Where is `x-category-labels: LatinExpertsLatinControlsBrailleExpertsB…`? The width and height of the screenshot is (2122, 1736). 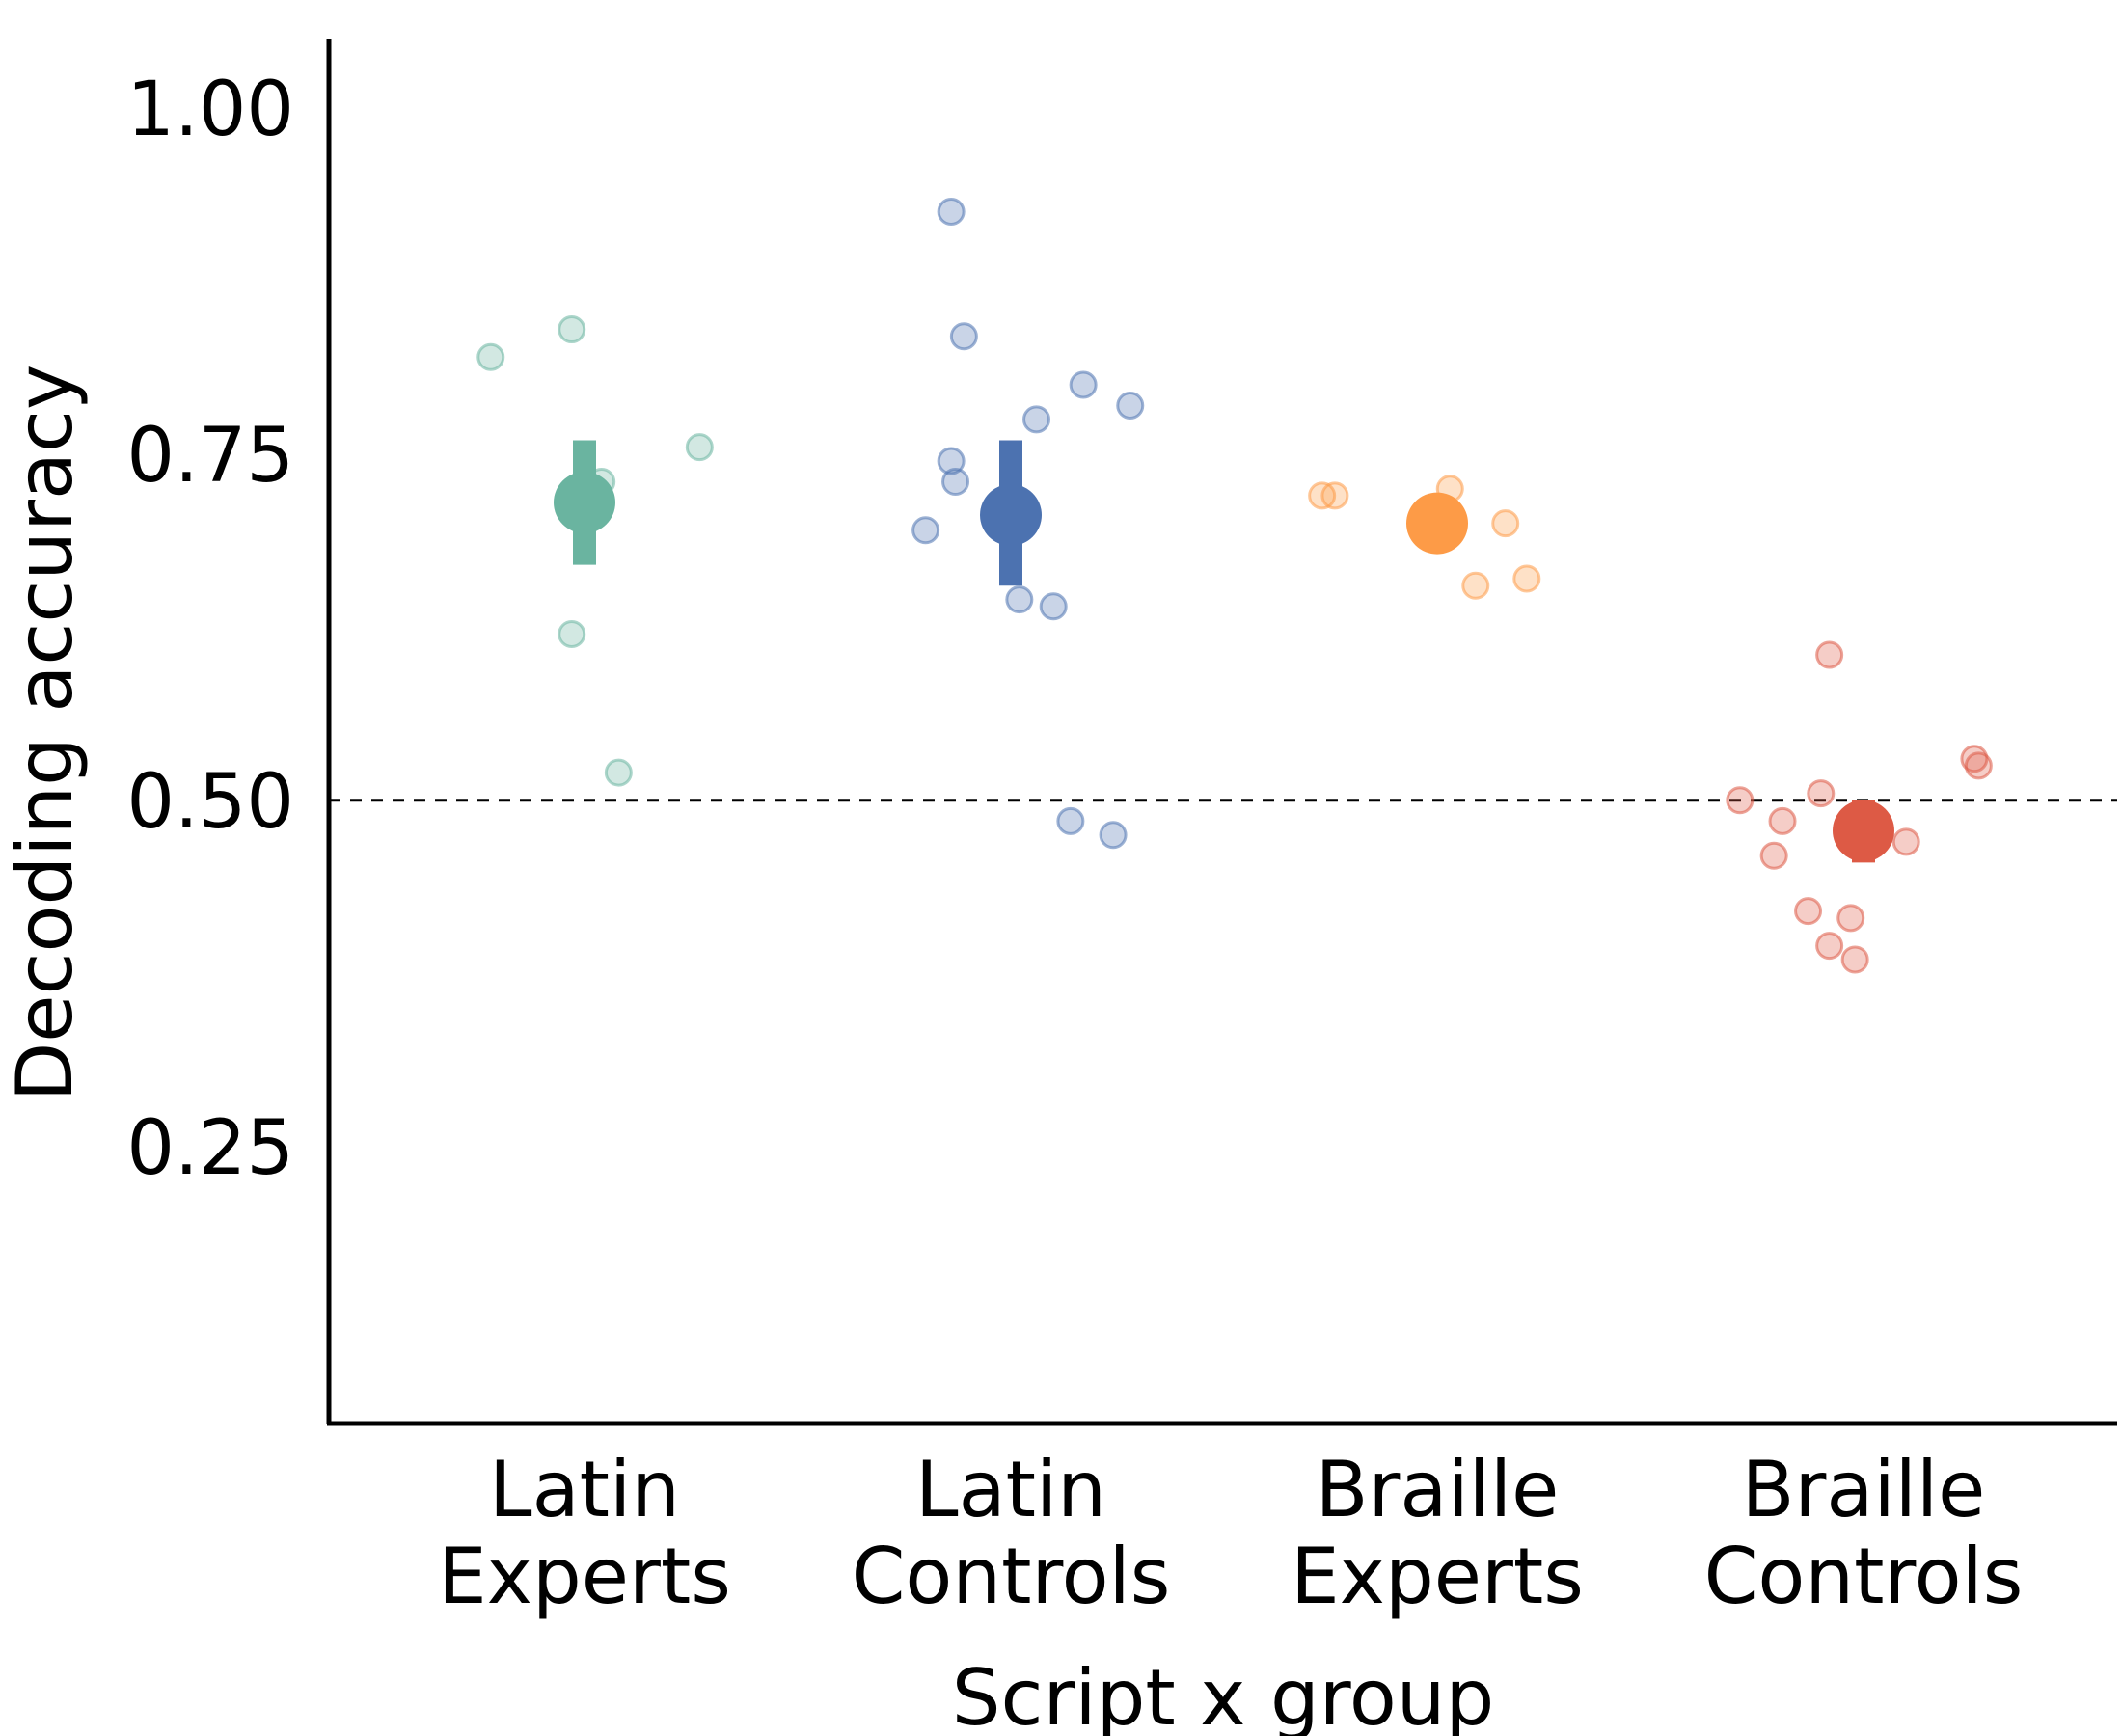
x-category-labels: LatinExpertsLatinControlsBrailleExpertsB… is located at coordinates (1231, 1533).